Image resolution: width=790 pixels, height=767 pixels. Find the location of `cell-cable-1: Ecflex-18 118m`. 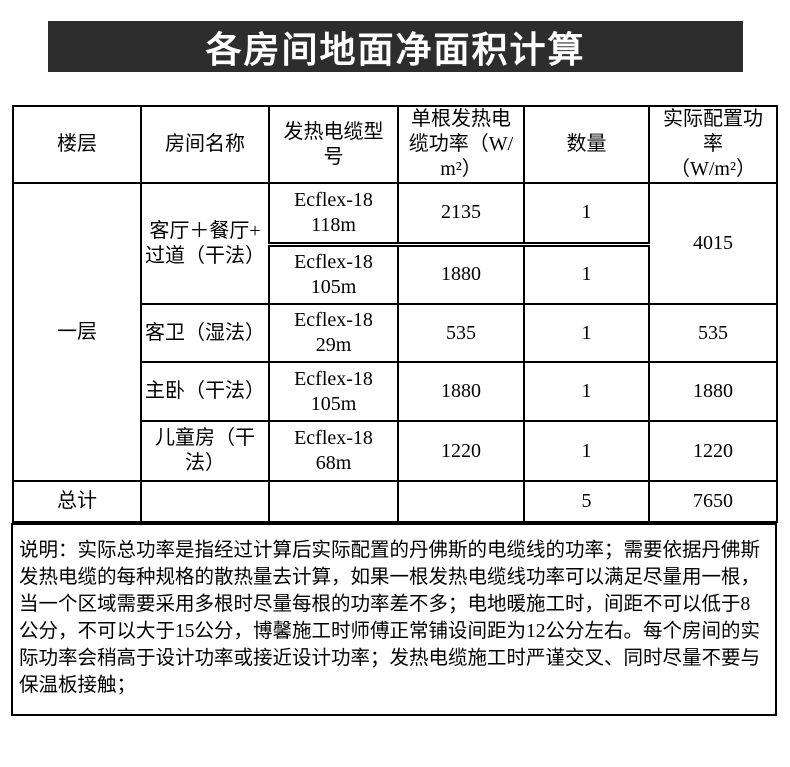

cell-cable-1: Ecflex-18 118m is located at coordinates (333, 214).